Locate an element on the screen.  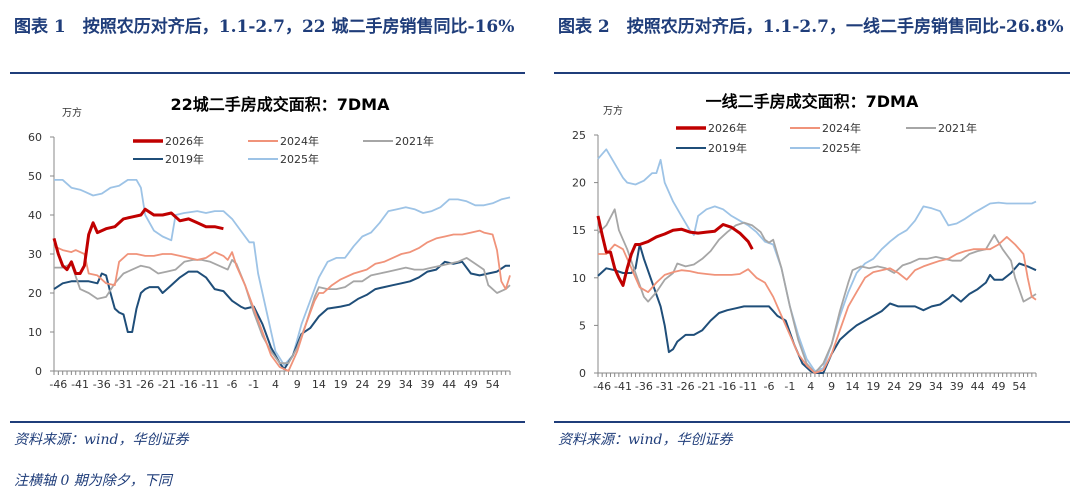
figure-caption-1: 图表 1 按照农历对齐后，1.1-2.7，22 城二手房销售同比-16% is located at coordinates (264, 27).